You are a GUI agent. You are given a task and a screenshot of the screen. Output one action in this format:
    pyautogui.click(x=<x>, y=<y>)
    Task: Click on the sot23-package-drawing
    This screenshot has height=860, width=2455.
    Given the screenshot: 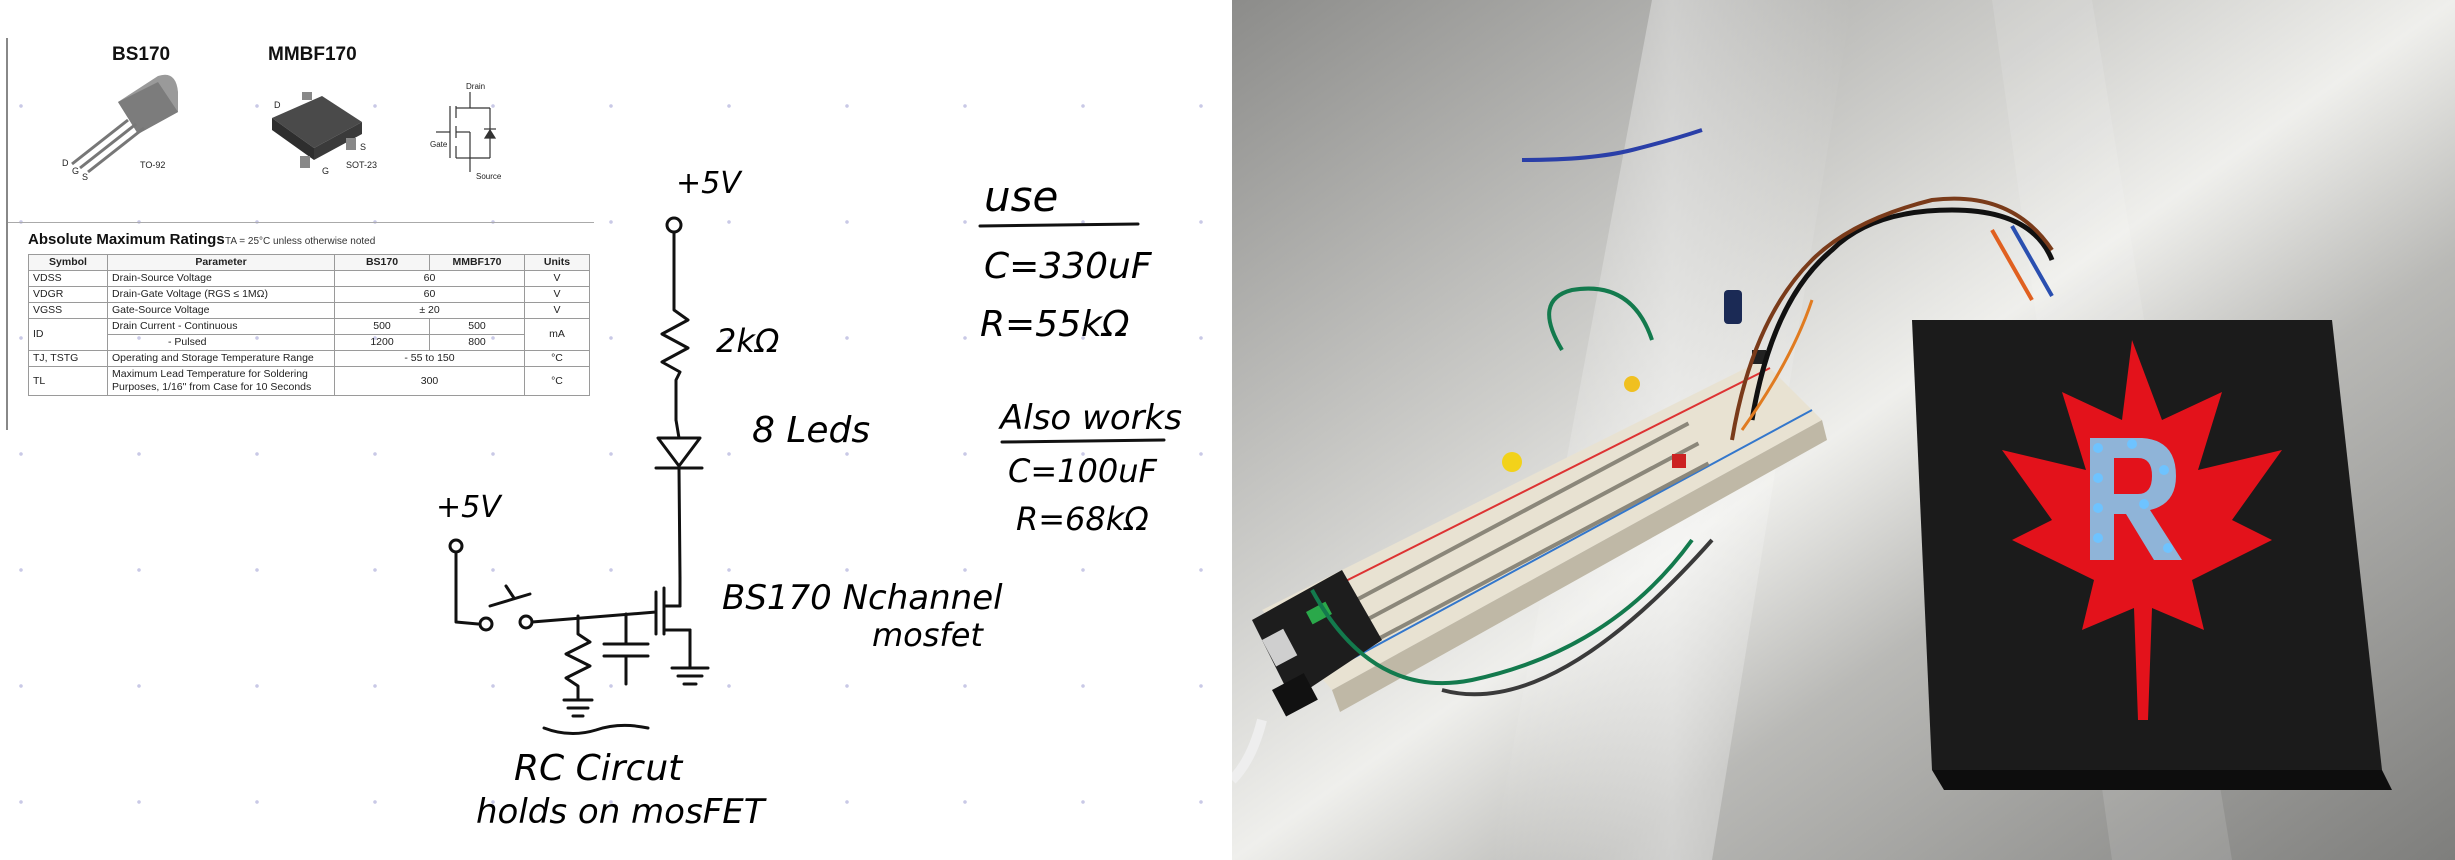 What is the action you would take?
    pyautogui.click(x=317, y=130)
    